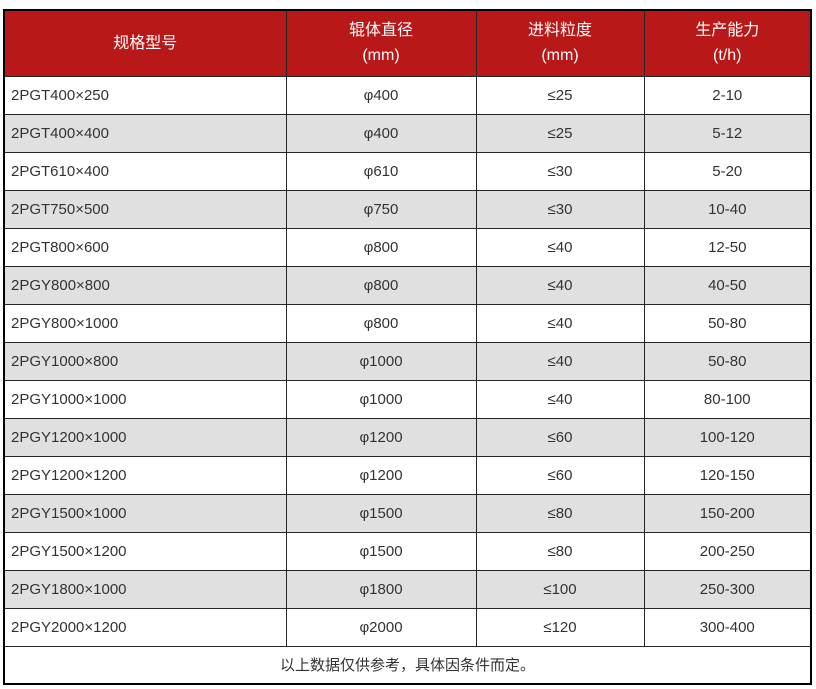 The height and width of the screenshot is (689, 816). What do you see at coordinates (145, 209) in the screenshot?
I see `model-cell: 2PGT750×500` at bounding box center [145, 209].